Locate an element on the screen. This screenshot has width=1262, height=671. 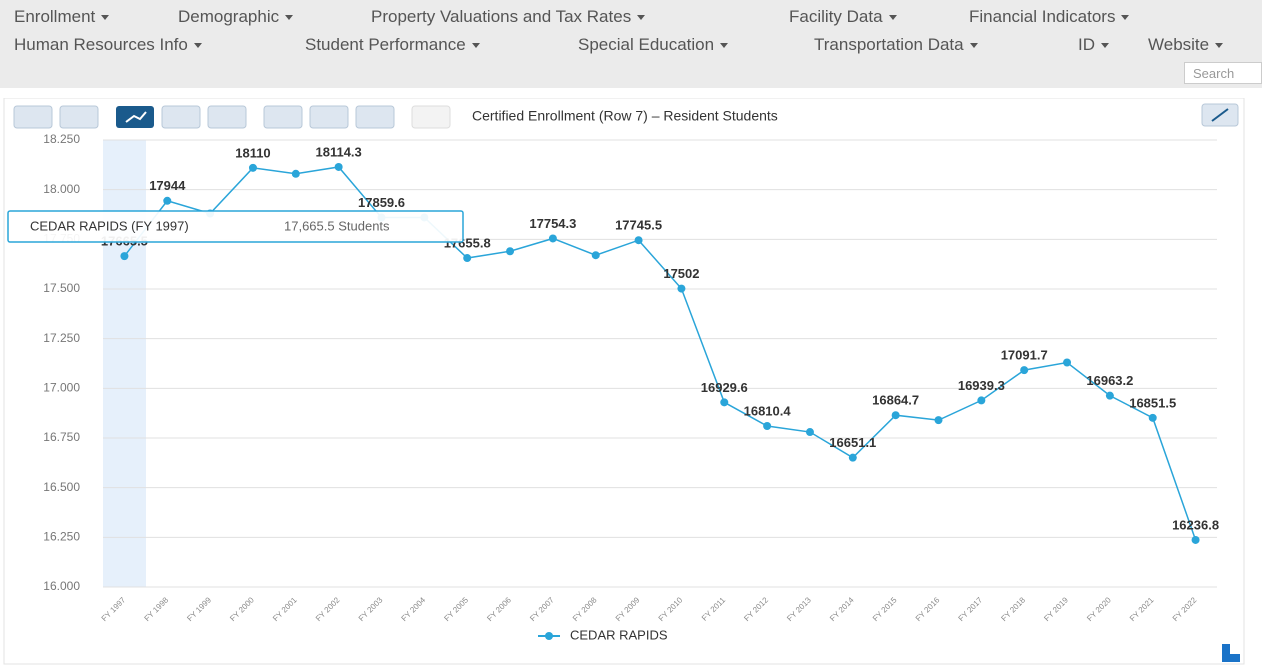
y-tick-label: 16.500 is located at coordinates (61, 487).